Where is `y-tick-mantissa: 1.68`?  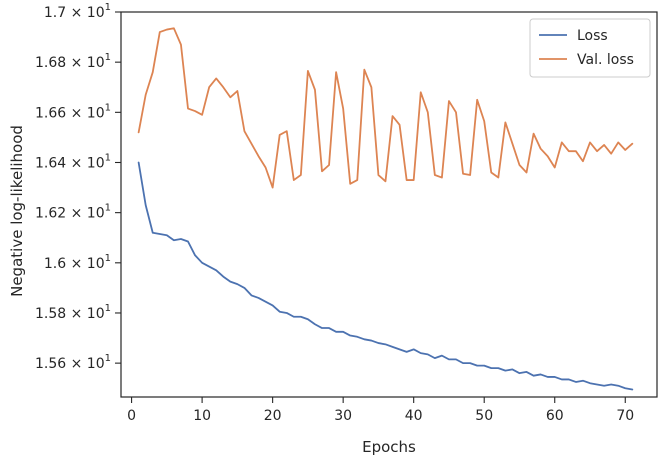
y-tick-mantissa: 1.68 is located at coordinates (50, 63).